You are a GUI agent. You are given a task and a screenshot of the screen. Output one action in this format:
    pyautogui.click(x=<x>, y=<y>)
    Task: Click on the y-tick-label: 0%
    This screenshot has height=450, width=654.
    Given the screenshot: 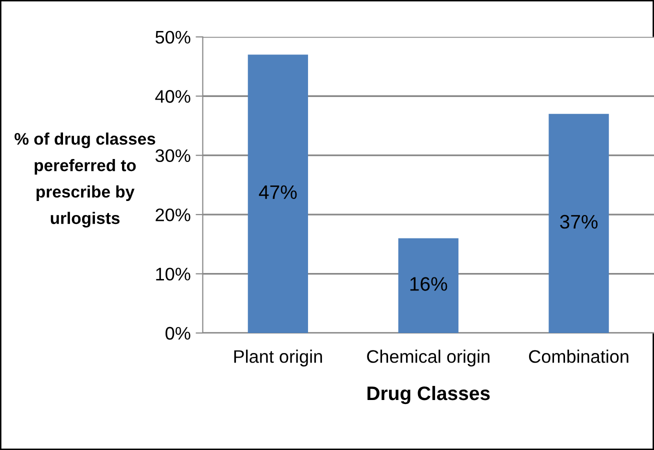 What is the action you would take?
    pyautogui.click(x=178, y=333)
    